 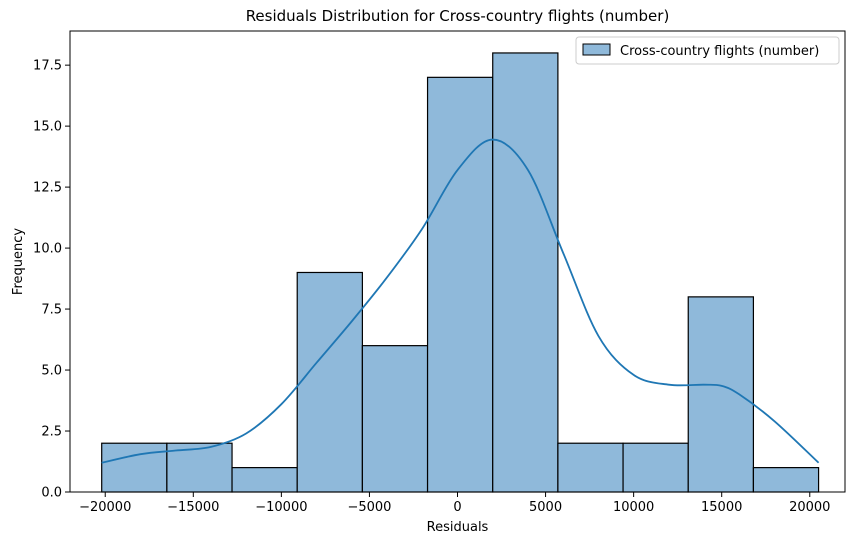 What do you see at coordinates (18, 261) in the screenshot?
I see `y-axis-label: Frequency` at bounding box center [18, 261].